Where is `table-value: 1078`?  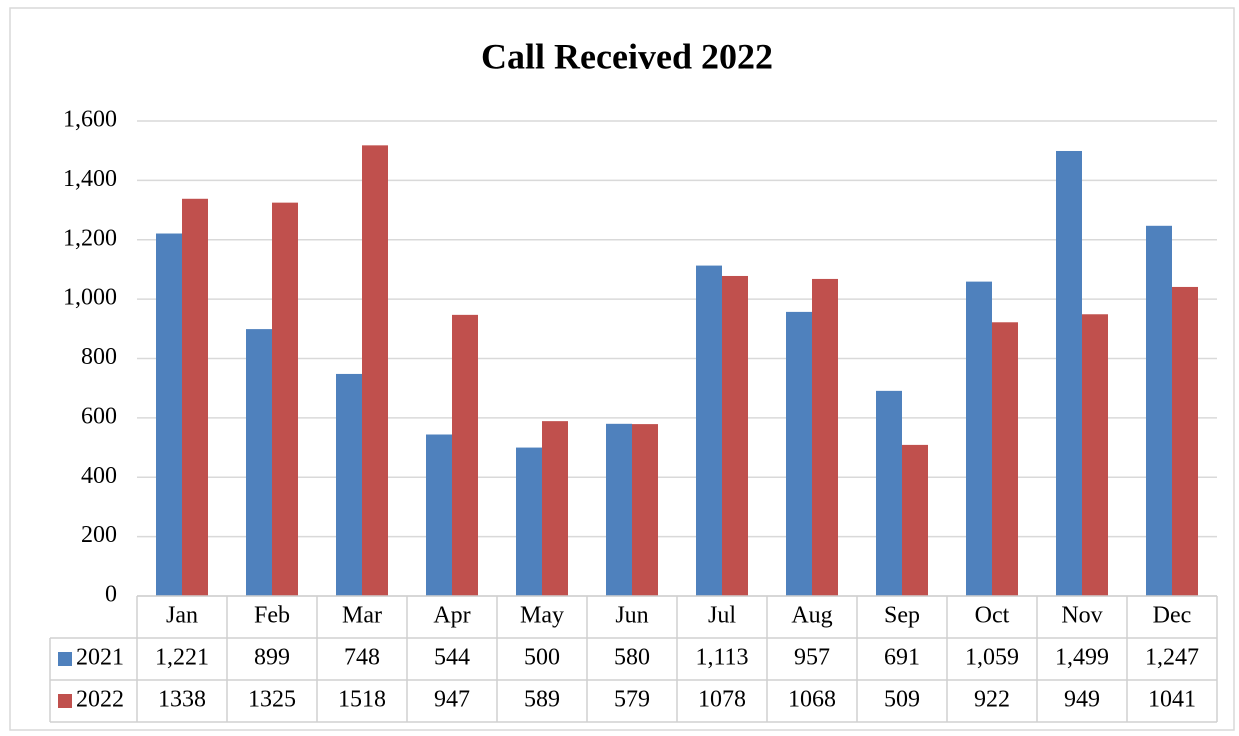 table-value: 1078 is located at coordinates (722, 700).